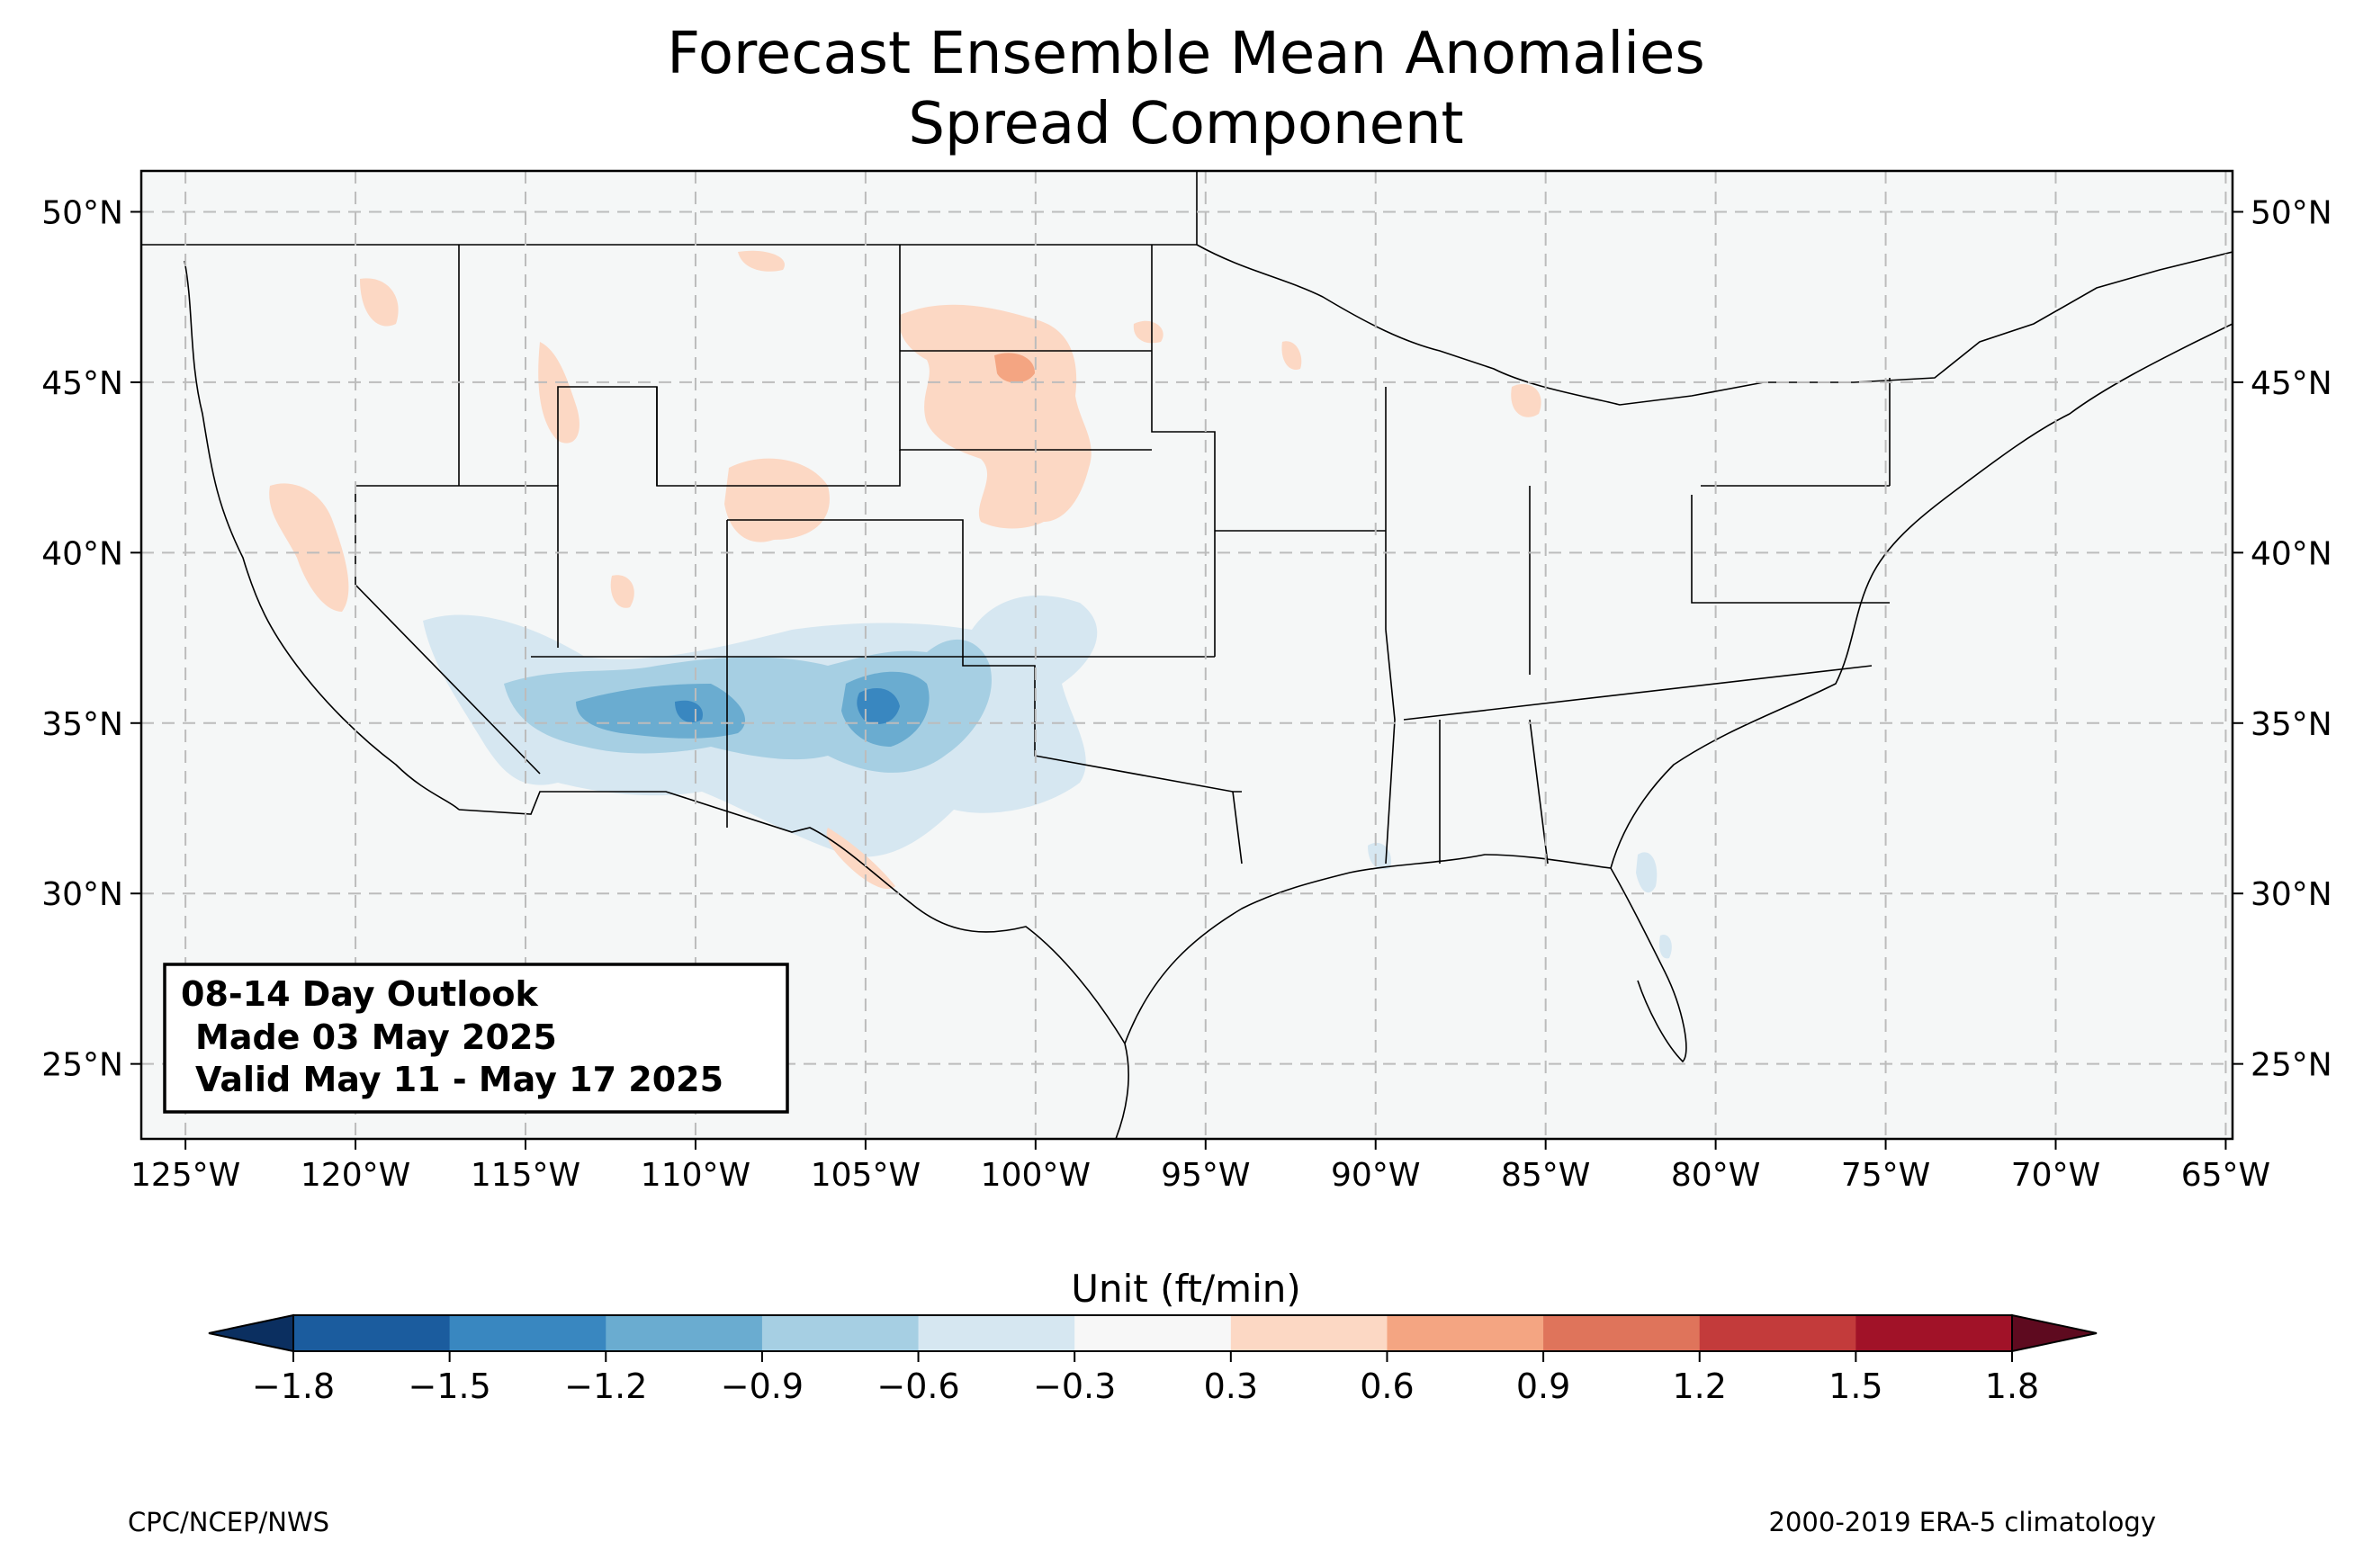 This screenshot has width=2372, height=1568. What do you see at coordinates (605, 1386) in the screenshot?
I see `colorbar-tick-label: −1.2` at bounding box center [605, 1386].